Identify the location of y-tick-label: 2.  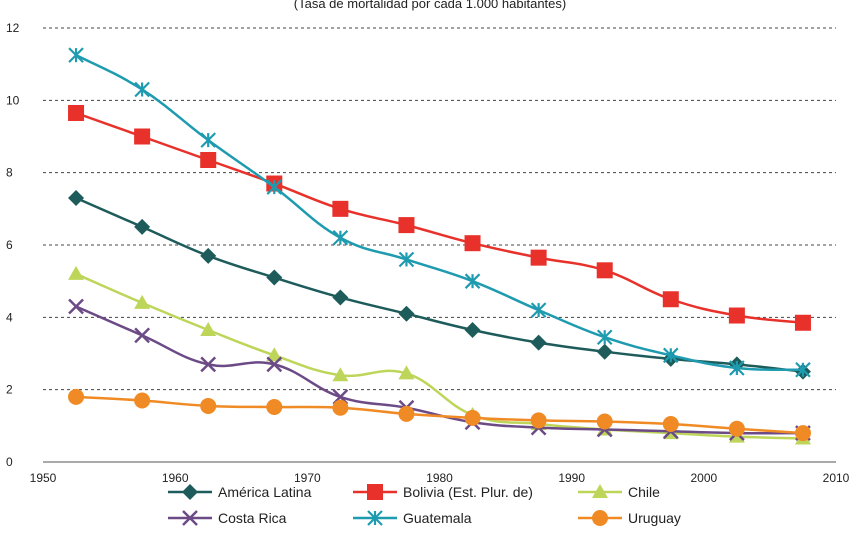
(9, 390).